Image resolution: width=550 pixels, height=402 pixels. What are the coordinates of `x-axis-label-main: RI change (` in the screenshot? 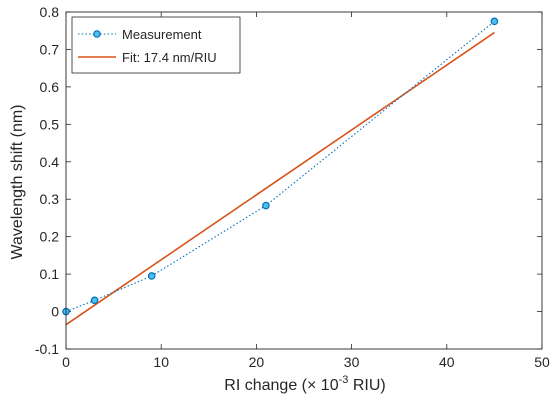 It's located at (265, 385).